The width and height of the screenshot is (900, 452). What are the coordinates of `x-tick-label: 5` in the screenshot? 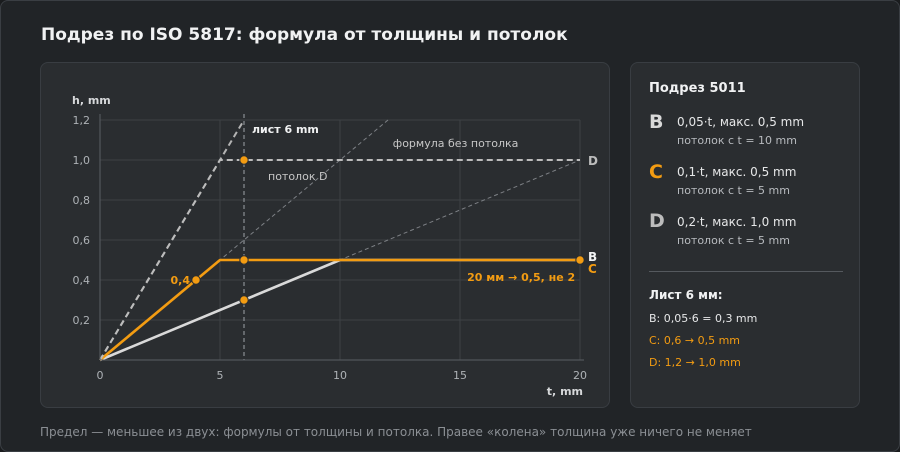 It's located at (220, 375).